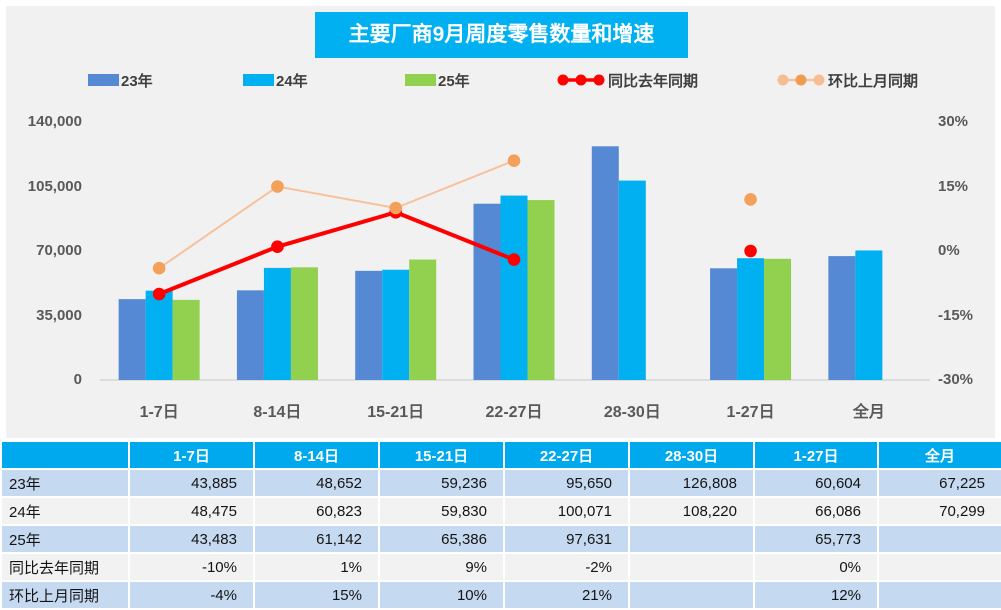 This screenshot has width=1001, height=610. Describe the element at coordinates (277, 246) in the screenshot. I see `point-同比去年同期-8-14日` at that location.